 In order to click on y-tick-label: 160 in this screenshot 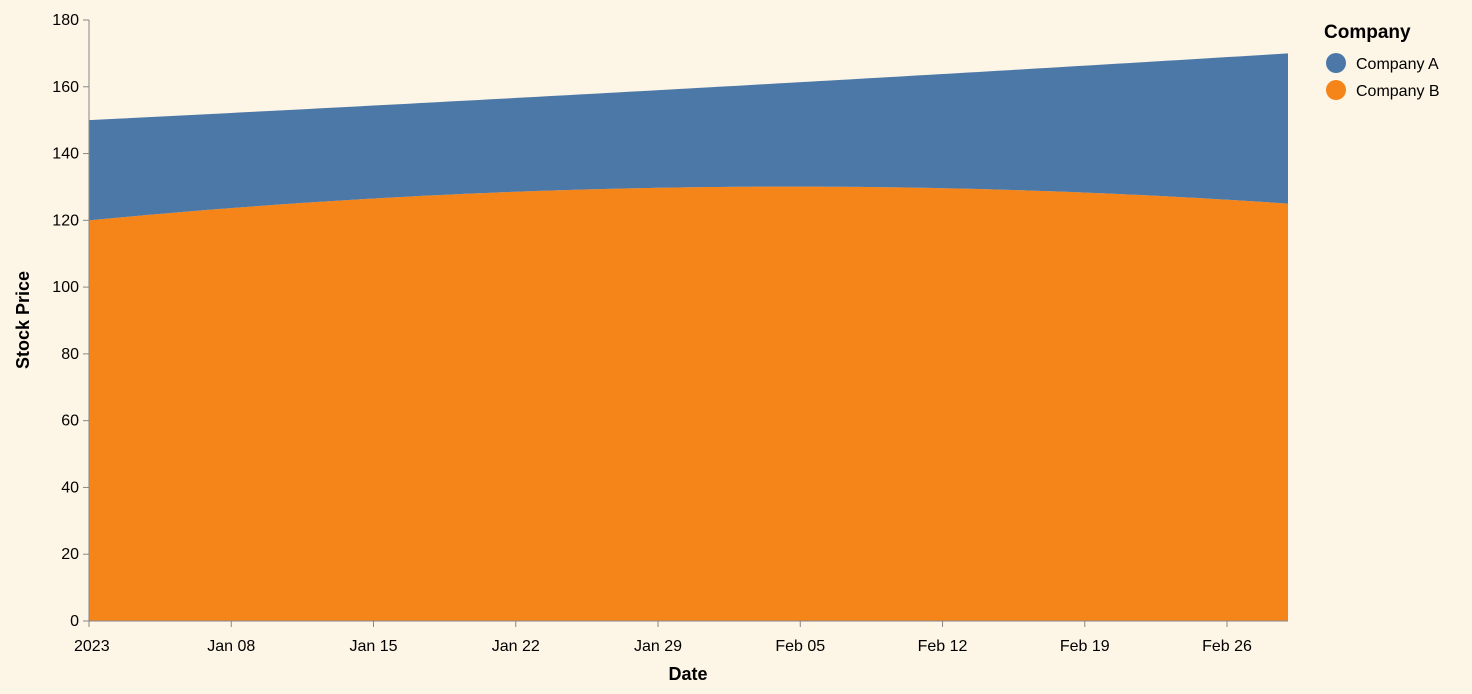, I will do `click(65, 87)`.